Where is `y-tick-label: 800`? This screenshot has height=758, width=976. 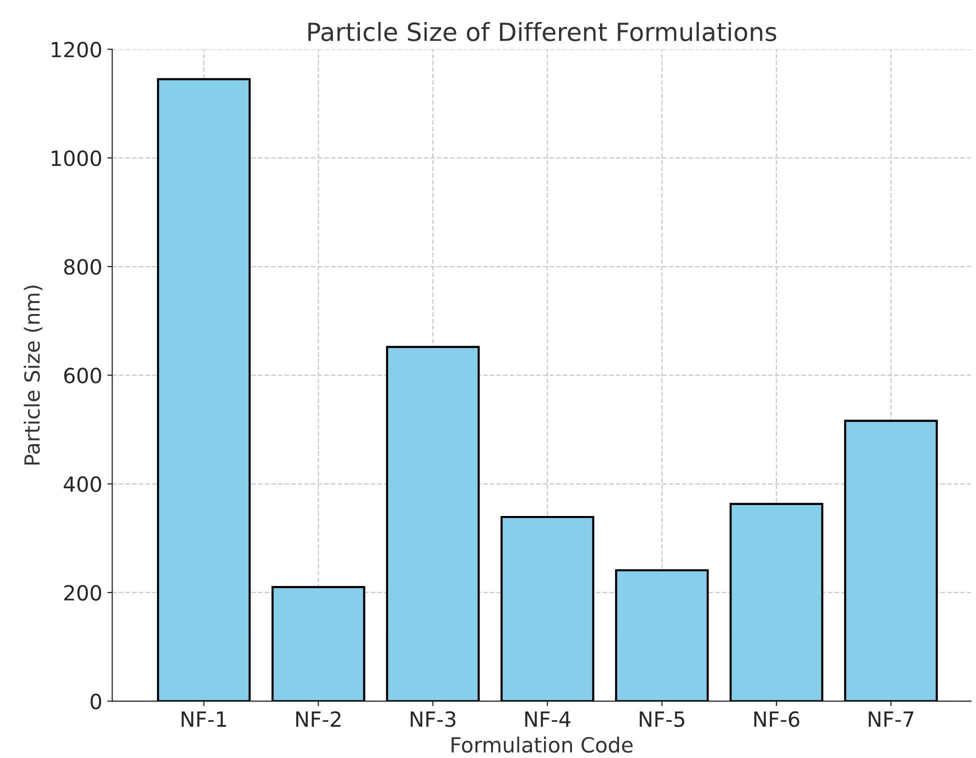
y-tick-label: 800 is located at coordinates (83, 267).